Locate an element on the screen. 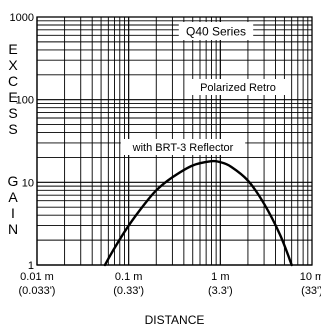 This screenshot has height=328, width=321. ylabel-letter: G is located at coordinates (13, 181).